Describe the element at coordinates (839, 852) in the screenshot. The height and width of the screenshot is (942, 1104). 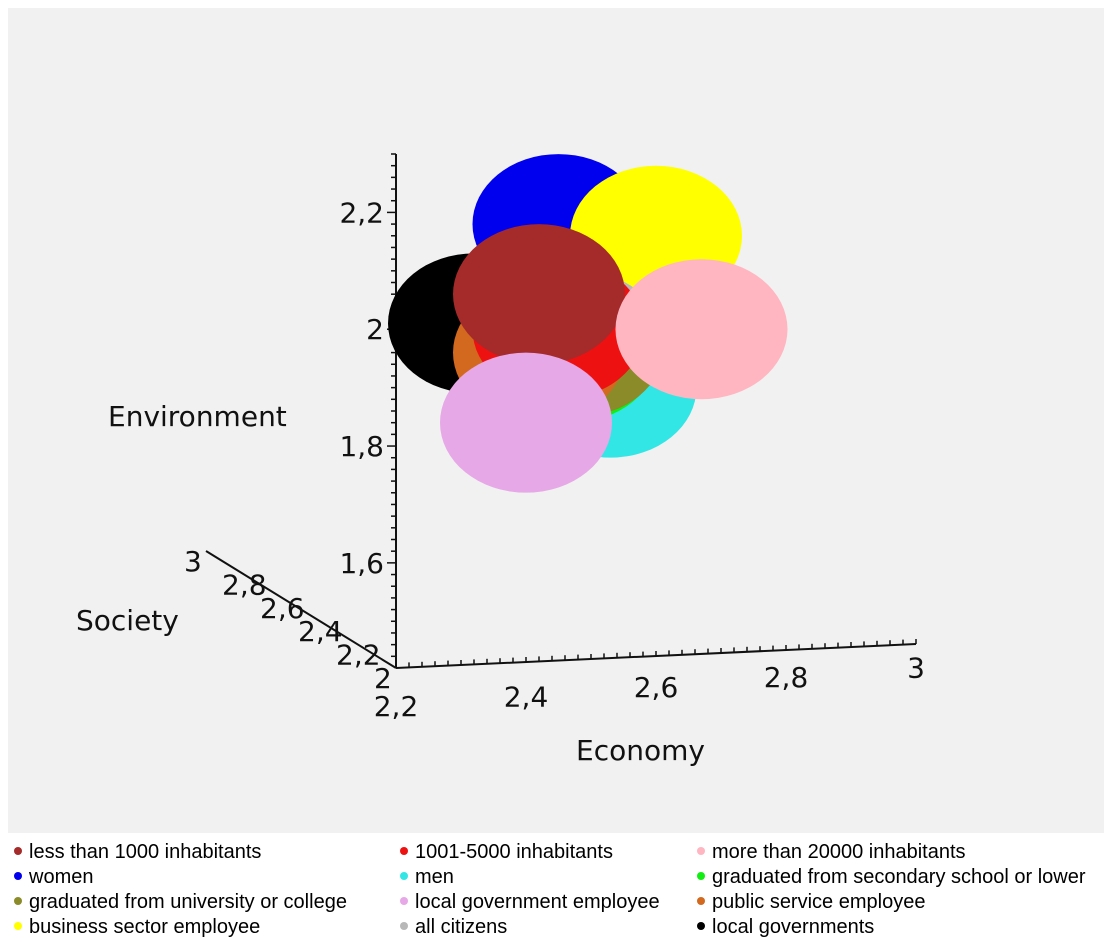
I see `legend-label: more than 20000 inhabitants` at that location.